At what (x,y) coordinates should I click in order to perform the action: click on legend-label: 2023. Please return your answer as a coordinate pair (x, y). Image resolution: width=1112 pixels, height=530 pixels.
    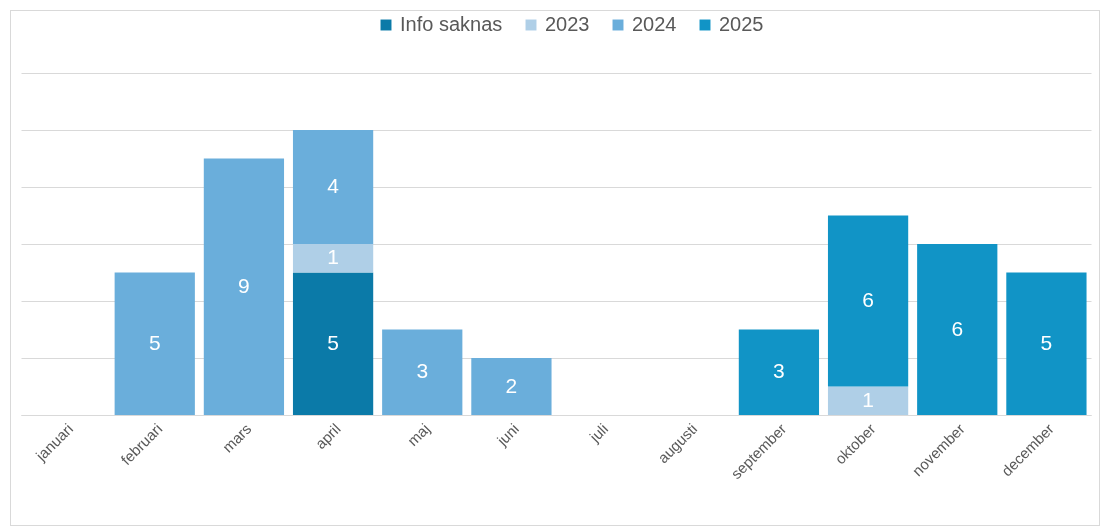
    Looking at the image, I should click on (567, 24).